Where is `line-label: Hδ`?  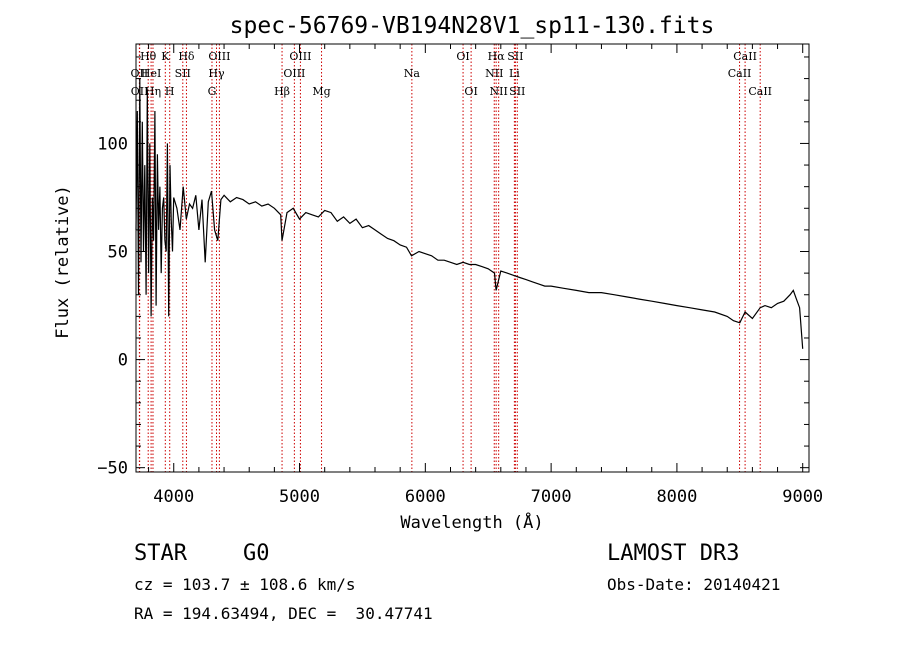
line-label: Hδ is located at coordinates (186, 56).